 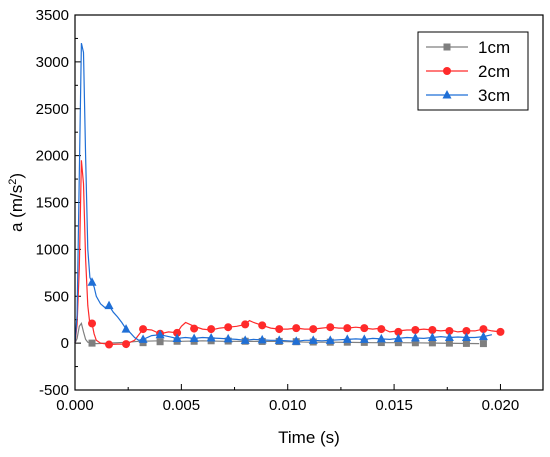 What do you see at coordinates (65, 343) in the screenshot?
I see `y-tick-label: 0` at bounding box center [65, 343].